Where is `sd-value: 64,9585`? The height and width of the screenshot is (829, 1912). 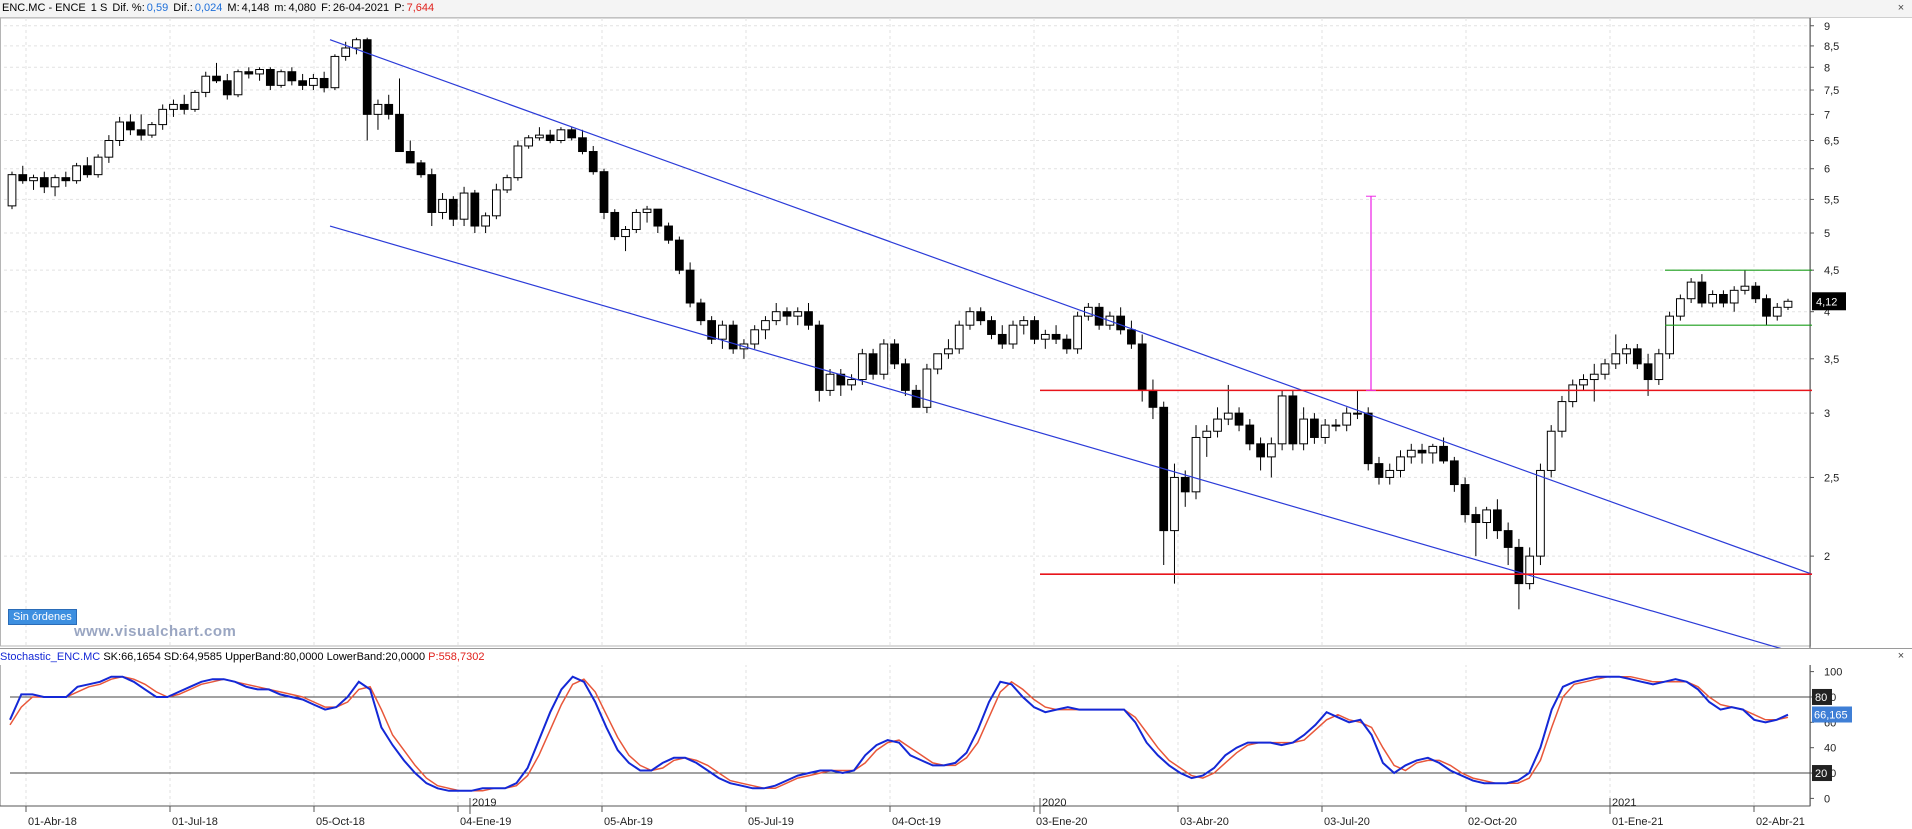
sd-value: 64,9585 is located at coordinates (202, 657).